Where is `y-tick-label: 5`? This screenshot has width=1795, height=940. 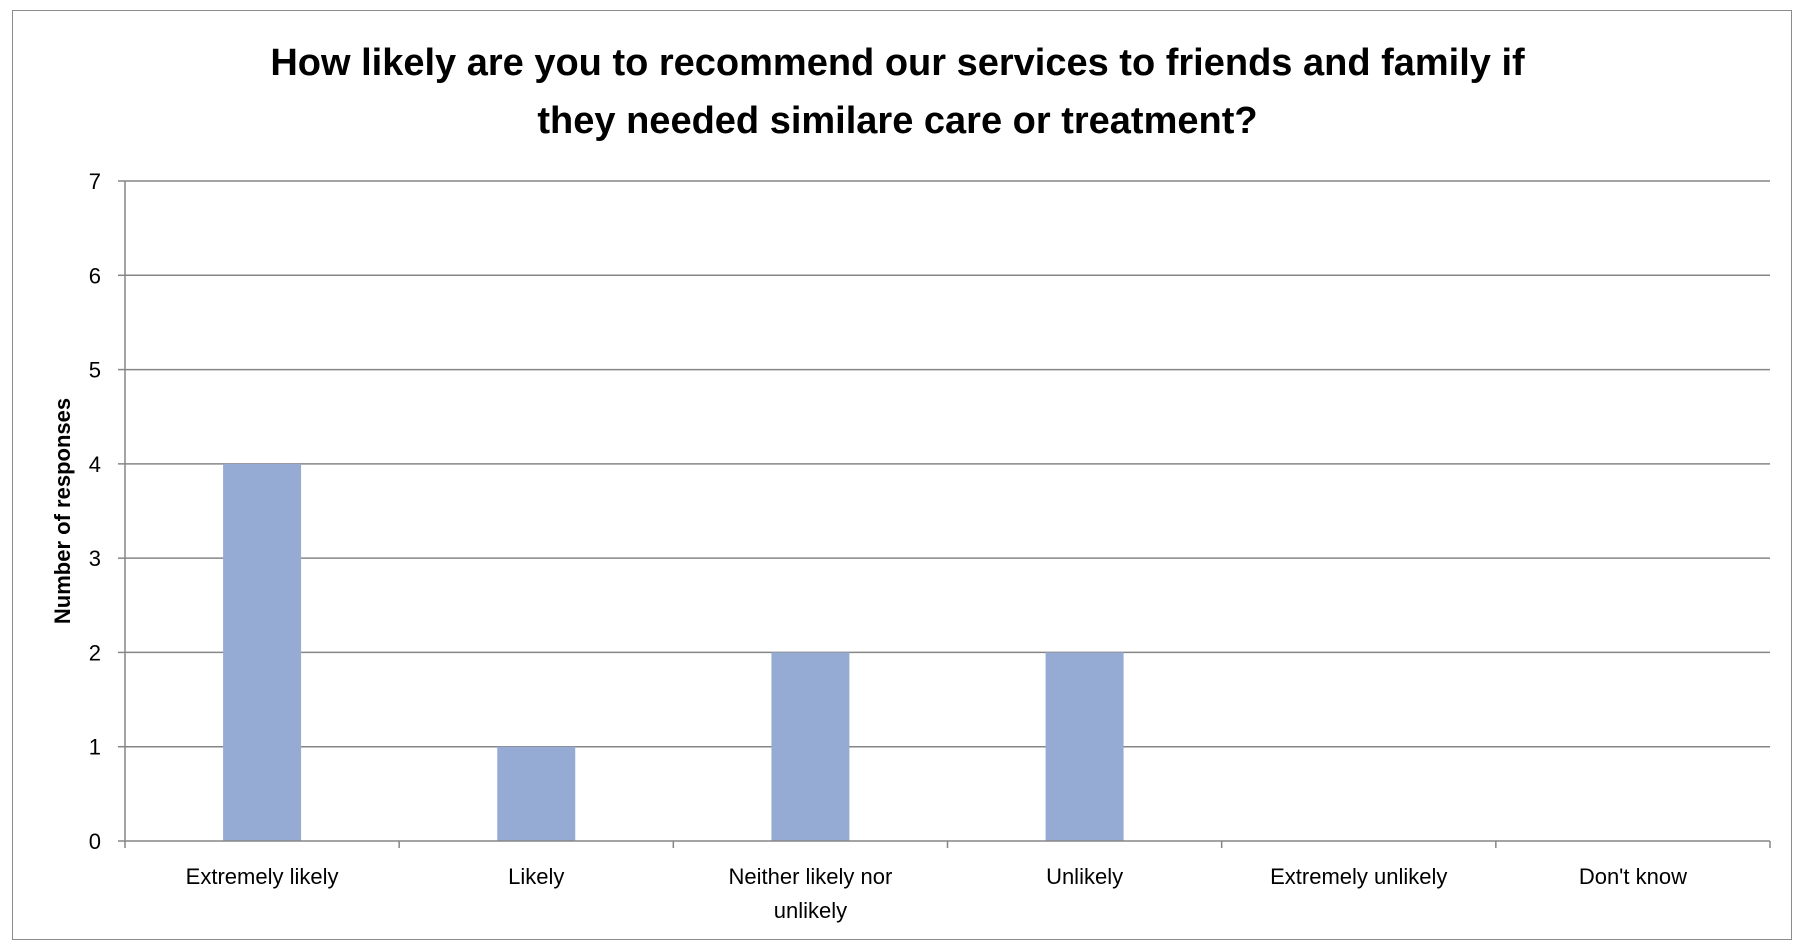 y-tick-label: 5 is located at coordinates (95, 370).